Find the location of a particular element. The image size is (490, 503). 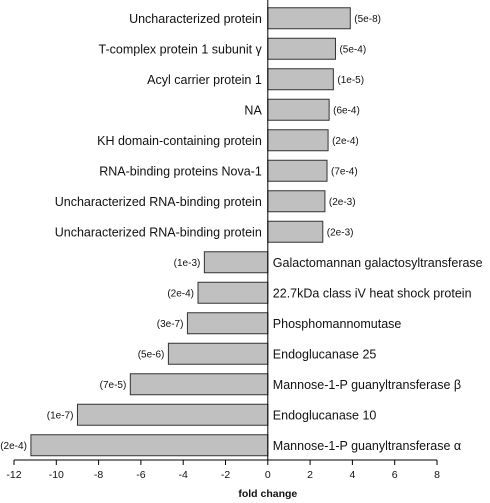

category-label: Mannose-1-P guanyltransferase β is located at coordinates (367, 385).